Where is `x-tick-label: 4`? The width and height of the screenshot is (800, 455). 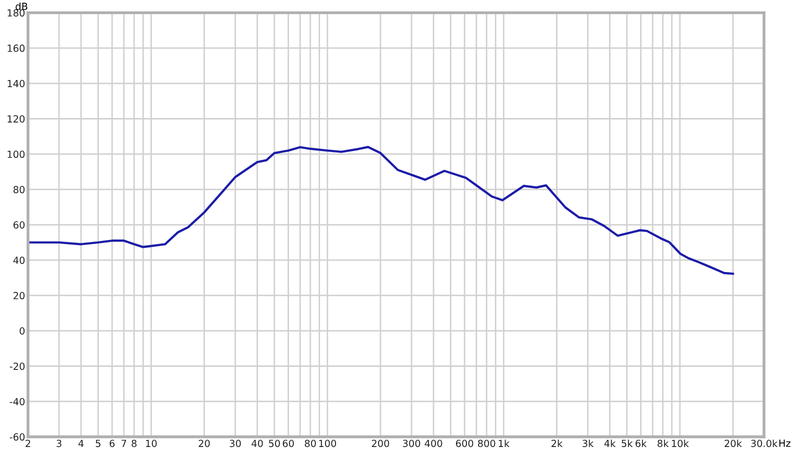
x-tick-label: 4 is located at coordinates (81, 443).